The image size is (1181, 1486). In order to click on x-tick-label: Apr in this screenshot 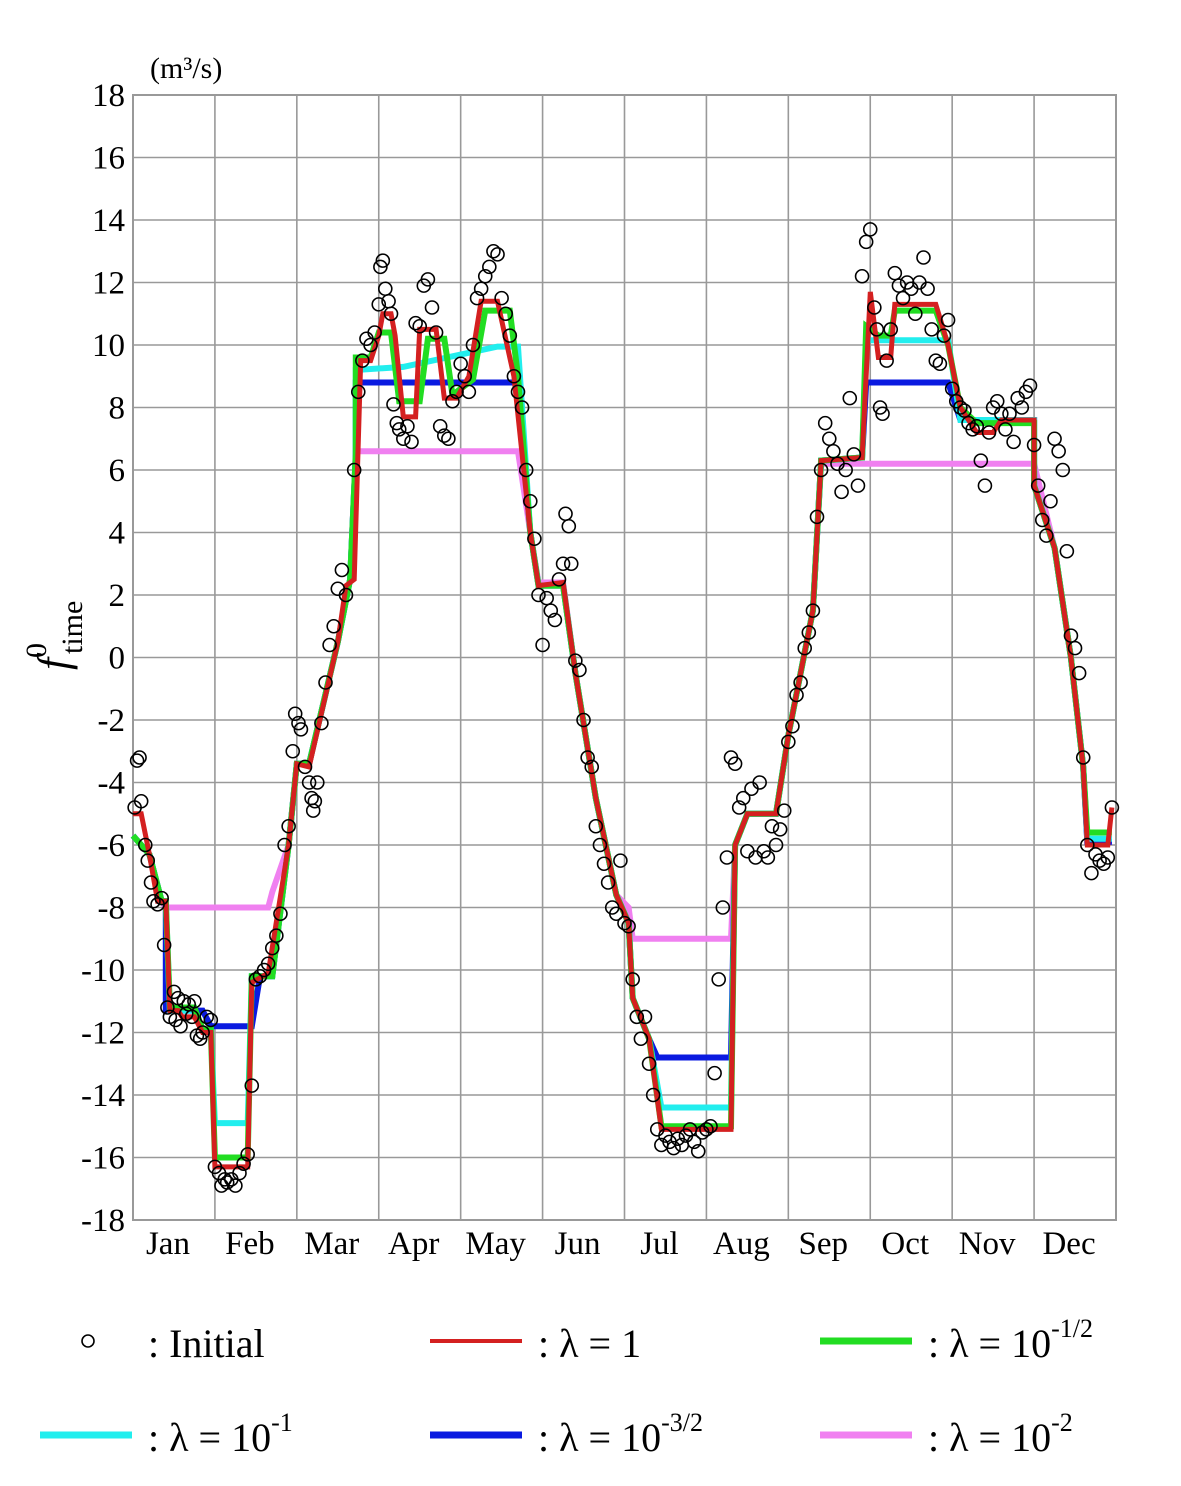, I will do `click(413, 1244)`.